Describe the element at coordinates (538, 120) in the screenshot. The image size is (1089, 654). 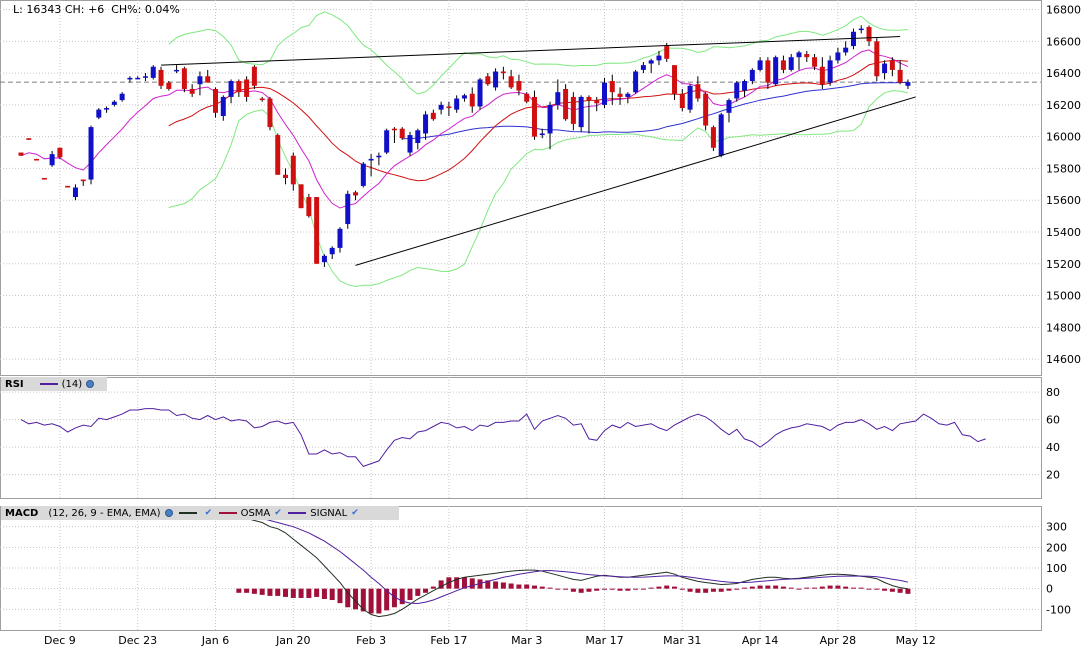
I see `sma20-line` at that location.